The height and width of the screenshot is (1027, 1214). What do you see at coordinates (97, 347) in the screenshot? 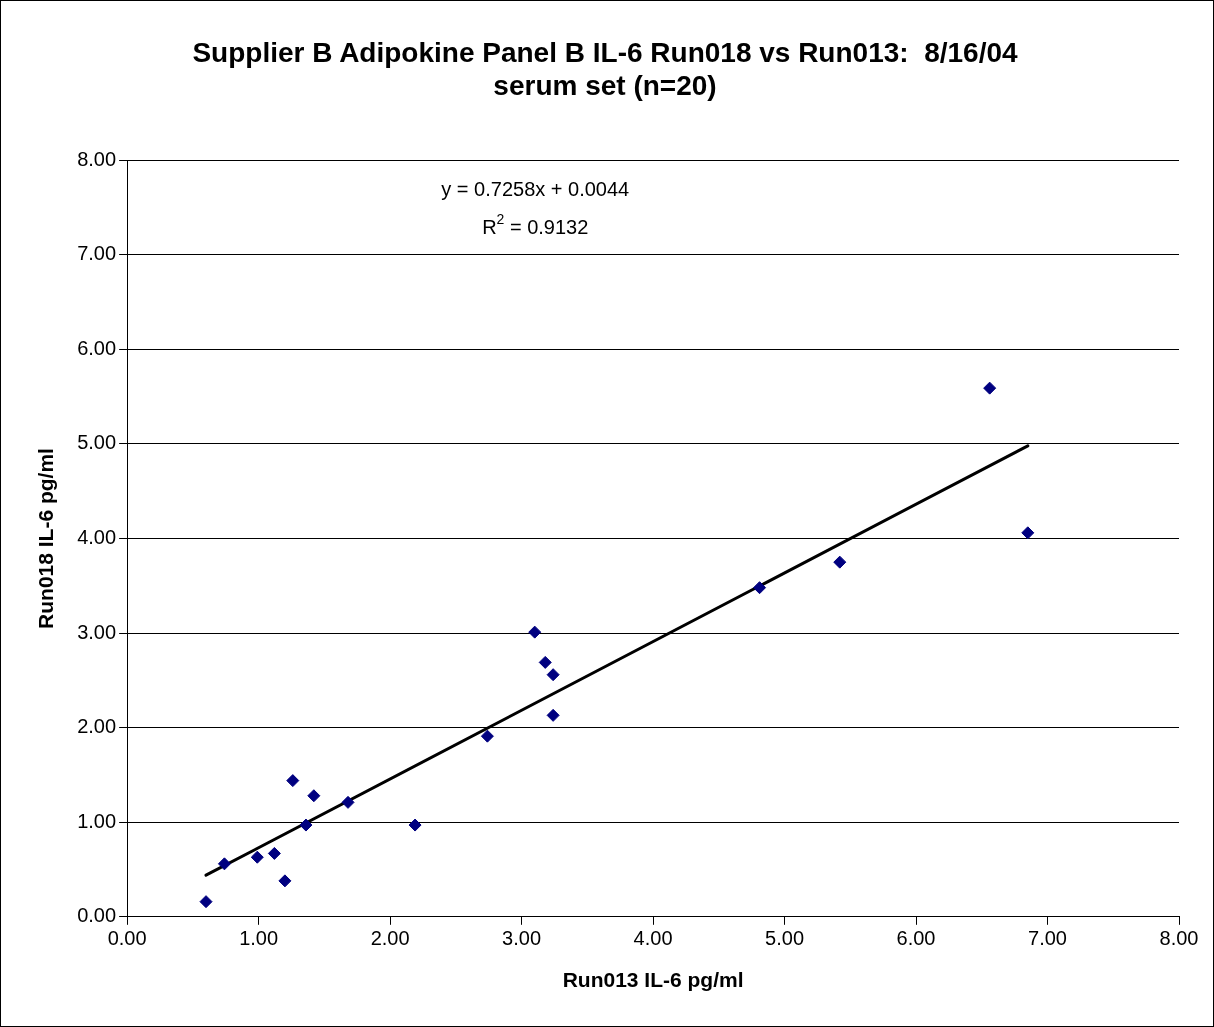
I see `y-tick-label: 6.00` at bounding box center [97, 347].